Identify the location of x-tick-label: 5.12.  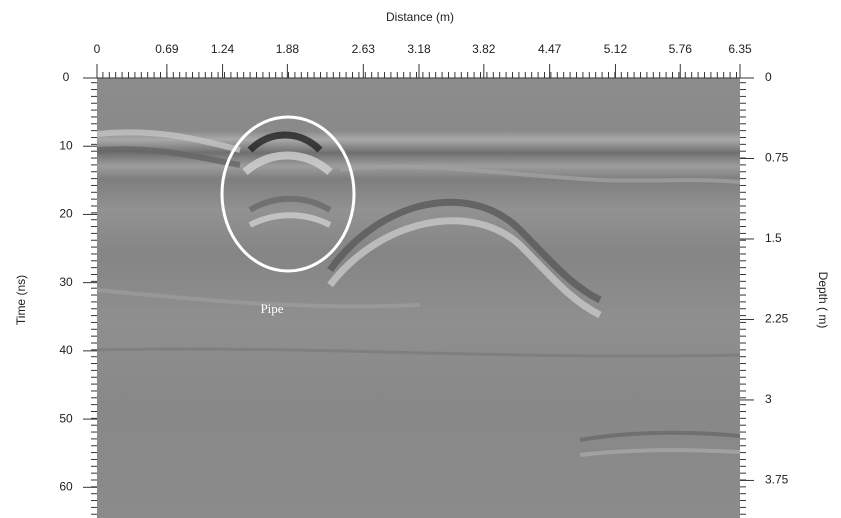
(616, 49).